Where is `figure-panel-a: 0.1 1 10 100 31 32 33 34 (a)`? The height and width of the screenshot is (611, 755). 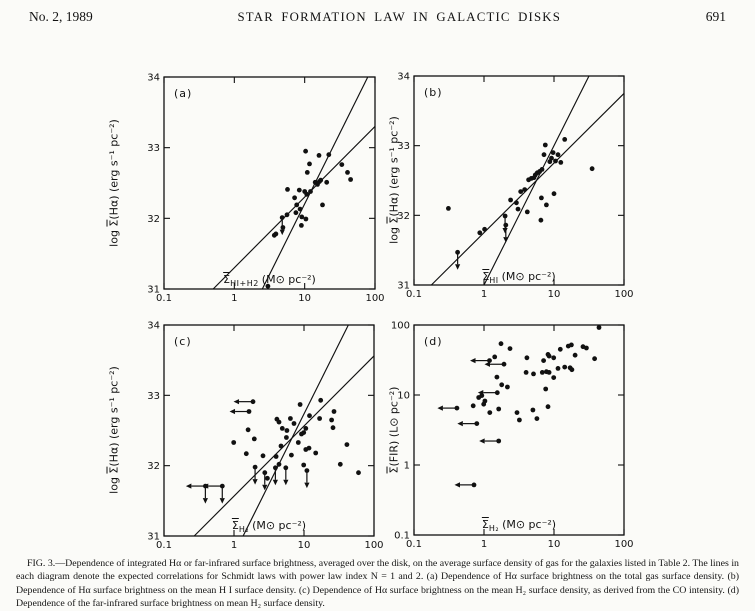 figure-panel-a: 0.1 1 10 100 31 32 33 34 (a) is located at coordinates (256, 188).